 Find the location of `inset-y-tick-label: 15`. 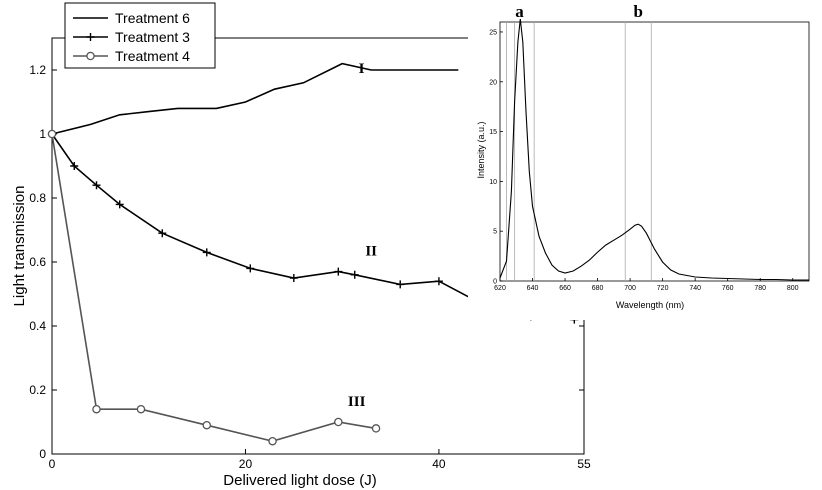

inset-y-tick-label: 15 is located at coordinates (493, 132).